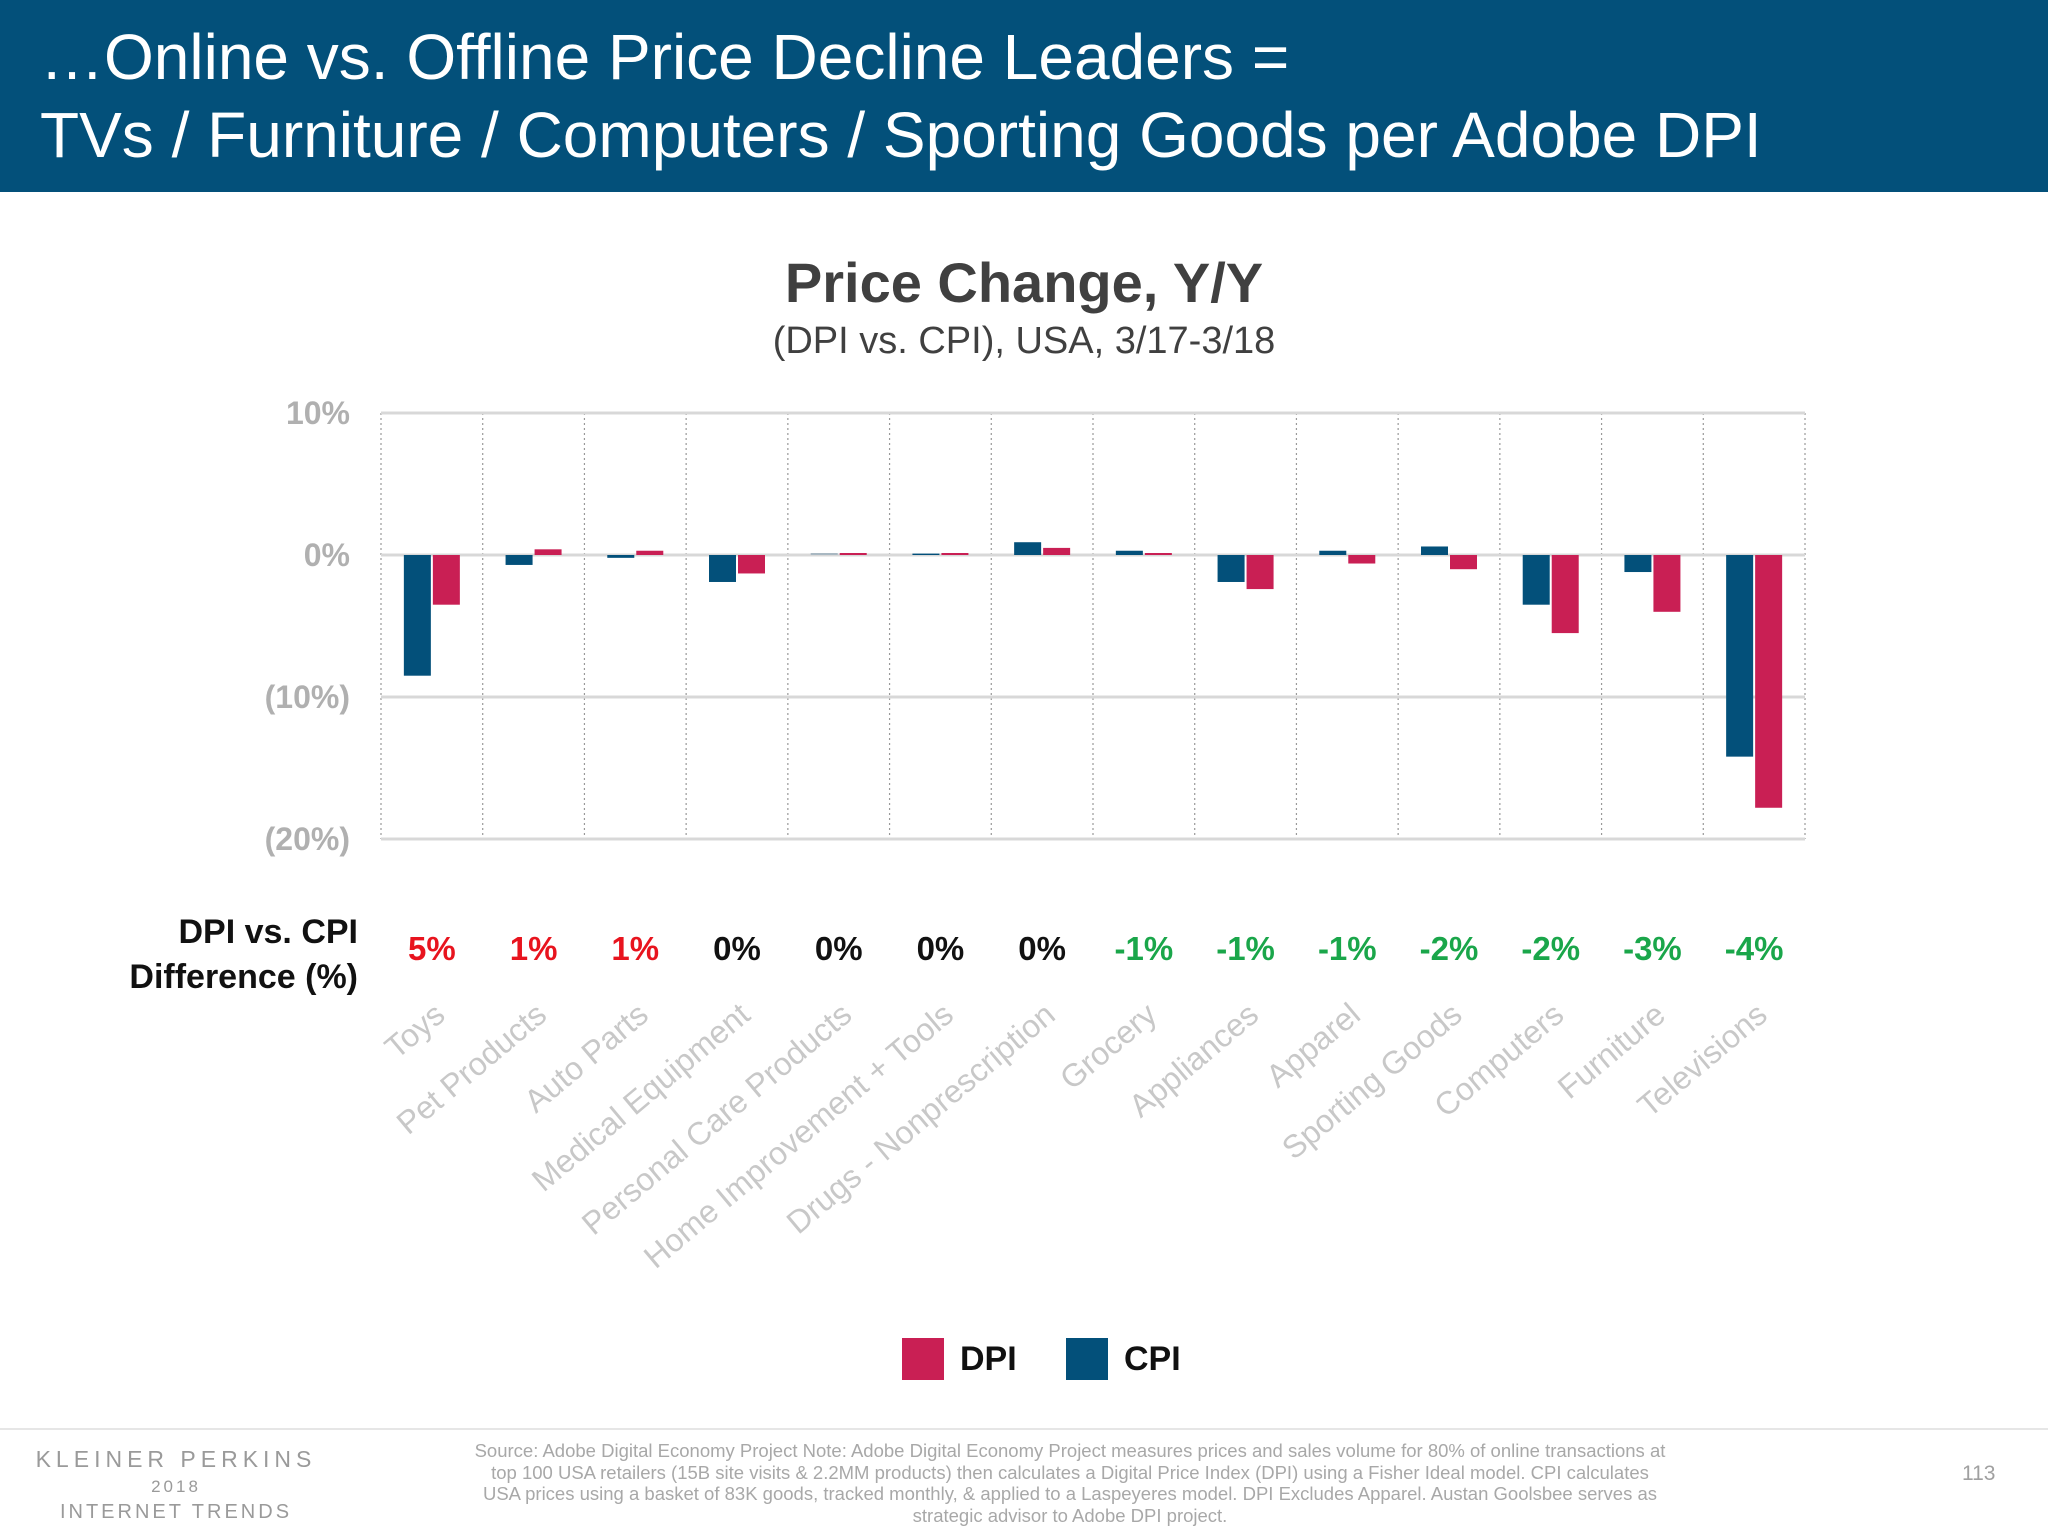 The width and height of the screenshot is (2048, 1536). I want to click on legend-swatch-cpi, so click(1087, 1359).